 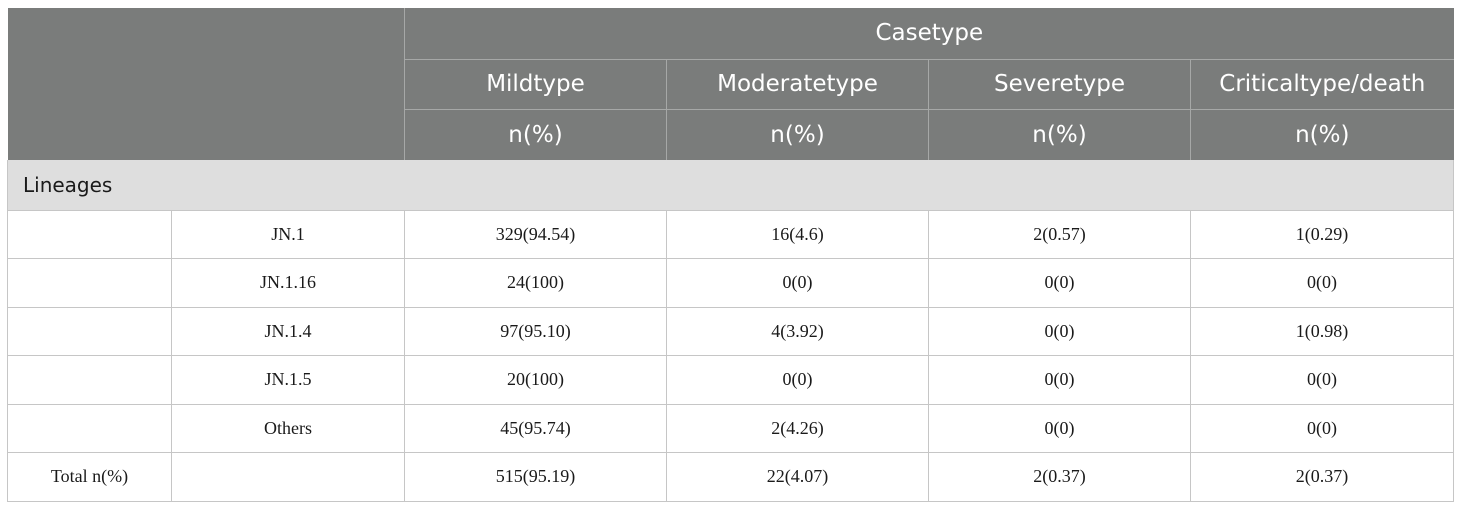 What do you see at coordinates (928, 34) in the screenshot?
I see `casetype-group-header: Casetype` at bounding box center [928, 34].